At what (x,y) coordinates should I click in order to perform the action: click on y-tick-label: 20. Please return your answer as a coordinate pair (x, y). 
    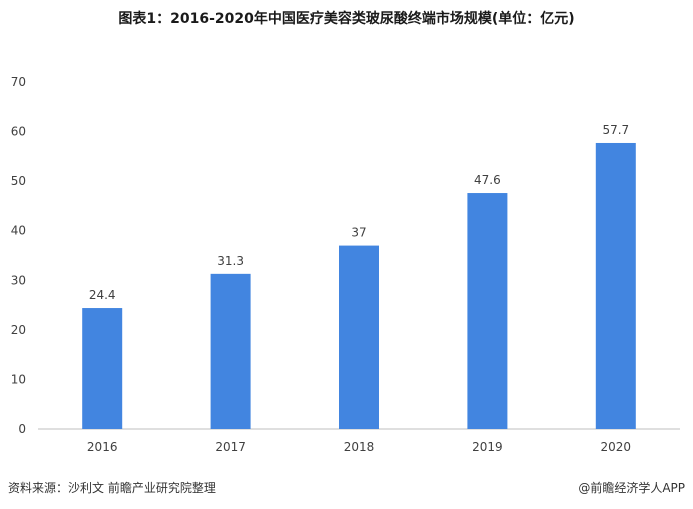
    Looking at the image, I should click on (18, 330).